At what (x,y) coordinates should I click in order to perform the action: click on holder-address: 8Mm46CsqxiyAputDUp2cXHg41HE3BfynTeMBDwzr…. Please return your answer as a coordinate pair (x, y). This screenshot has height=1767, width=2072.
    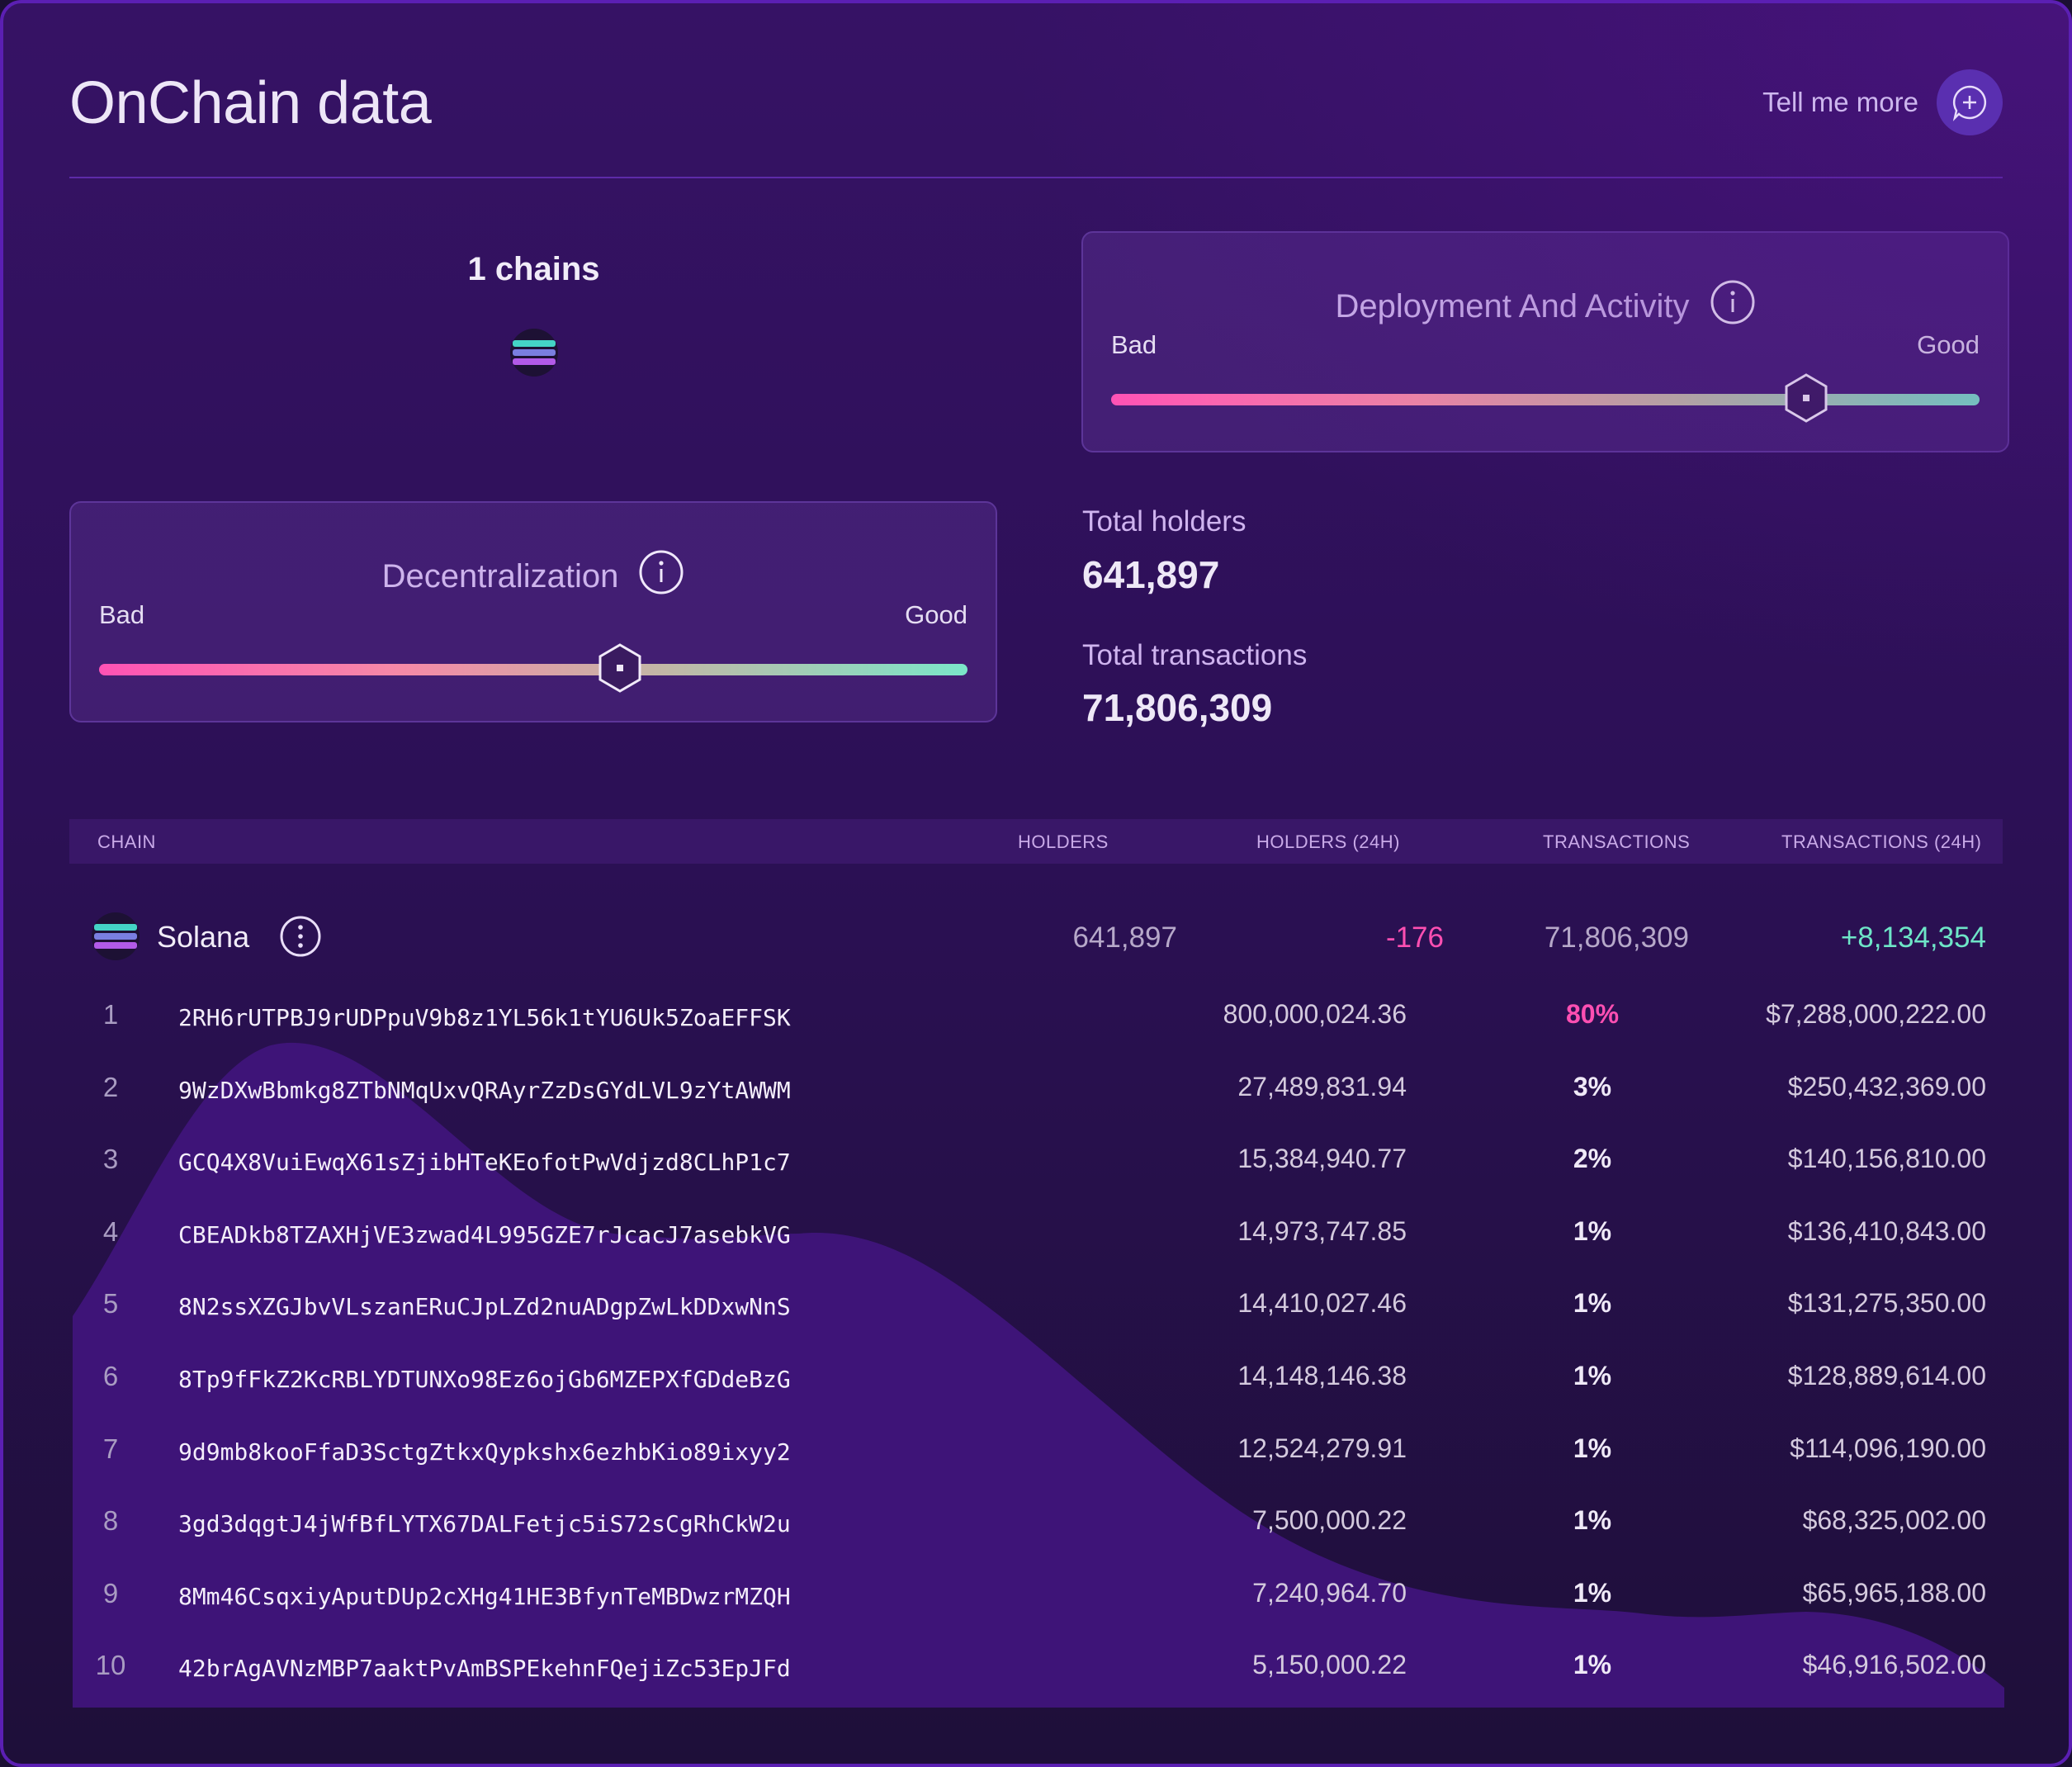
    Looking at the image, I should click on (484, 1596).